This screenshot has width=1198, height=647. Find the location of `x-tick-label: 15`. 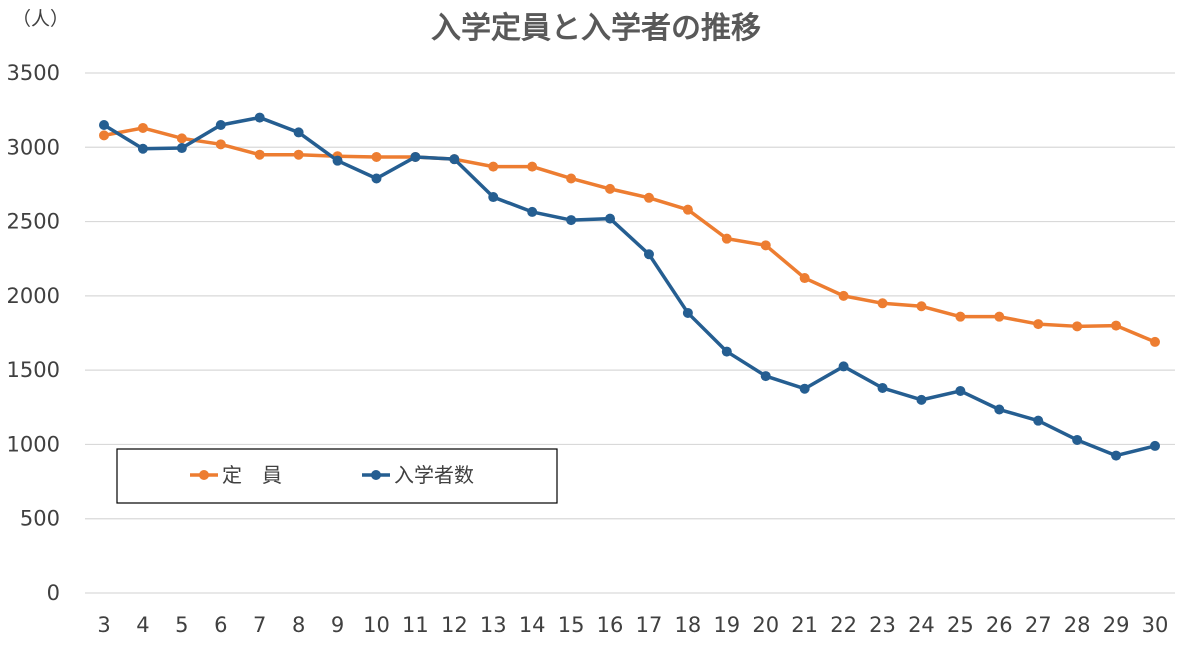

x-tick-label: 15 is located at coordinates (571, 625).